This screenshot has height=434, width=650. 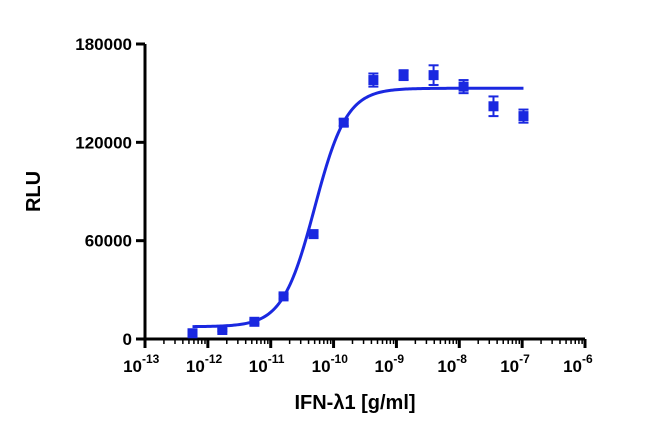 What do you see at coordinates (151, 359) in the screenshot?
I see `x-tick-exponent: -13` at bounding box center [151, 359].